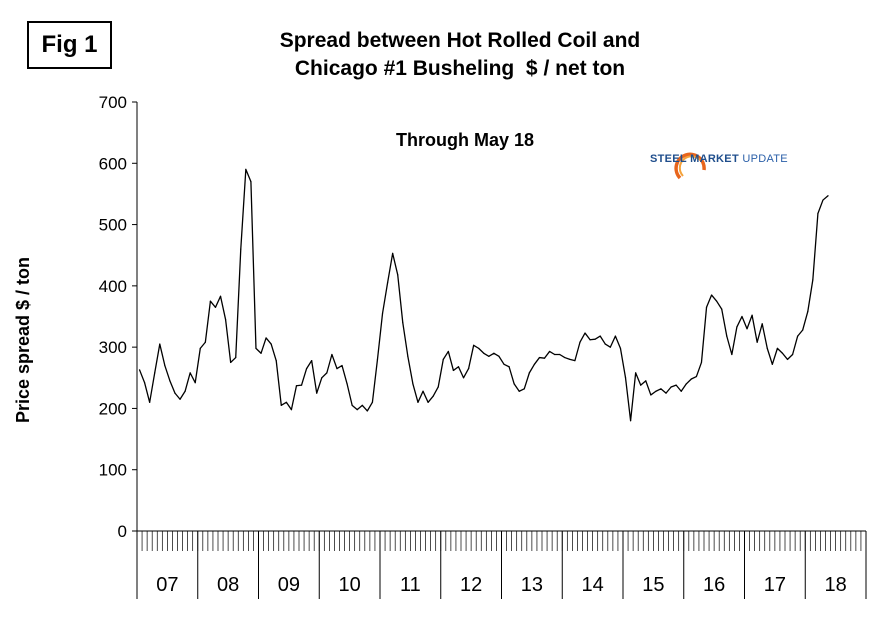 The image size is (885, 622). What do you see at coordinates (289, 585) in the screenshot?
I see `x-year-label: 09` at bounding box center [289, 585].